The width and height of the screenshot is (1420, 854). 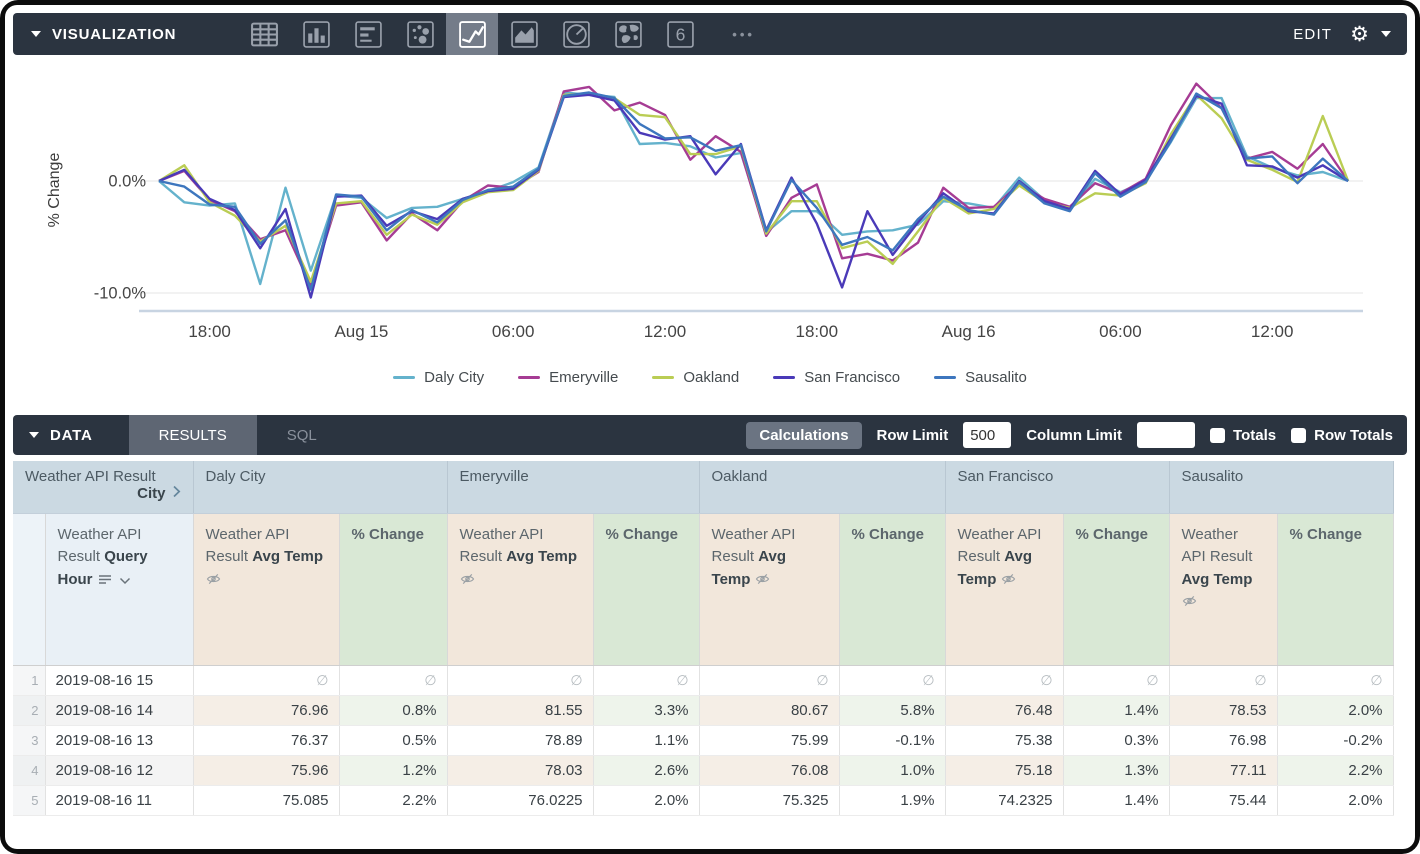 What do you see at coordinates (119, 680) in the screenshot?
I see `cell-query-hour: 2019-08-16 15` at bounding box center [119, 680].